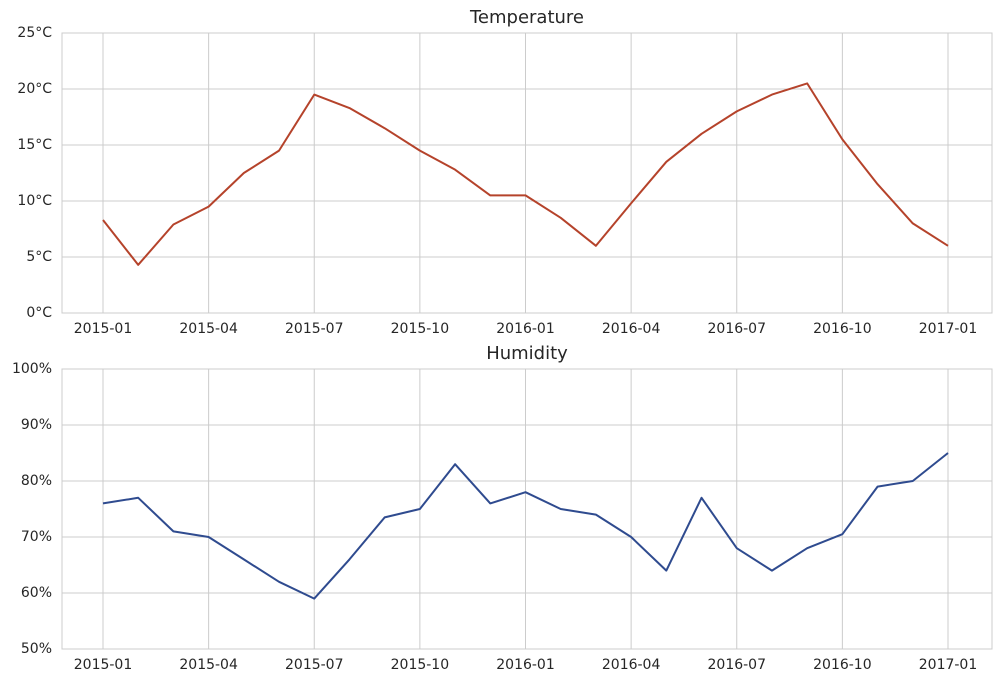 The width and height of the screenshot is (1002, 684). Describe the element at coordinates (527, 353) in the screenshot. I see `chart-title: Humidity` at that location.